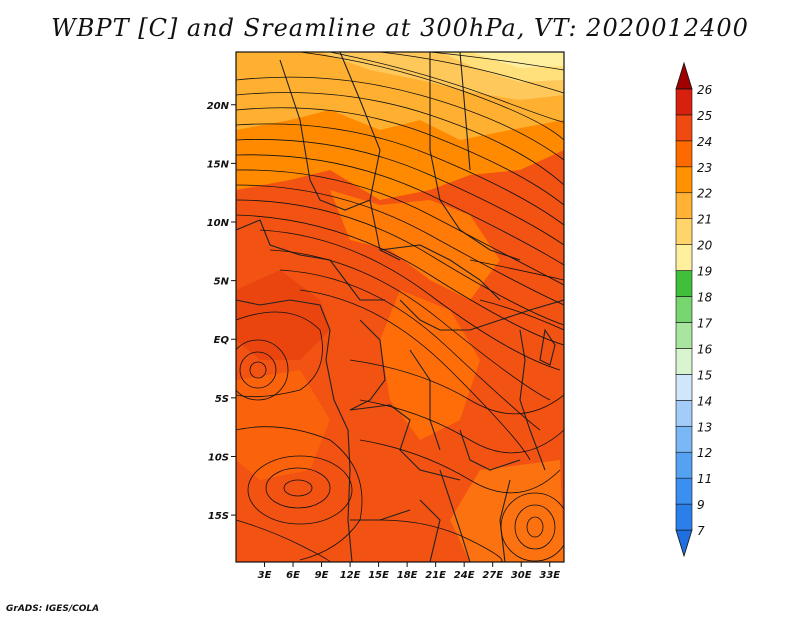  Describe the element at coordinates (704, 272) in the screenshot. I see `colorbar-label: 19` at that location.